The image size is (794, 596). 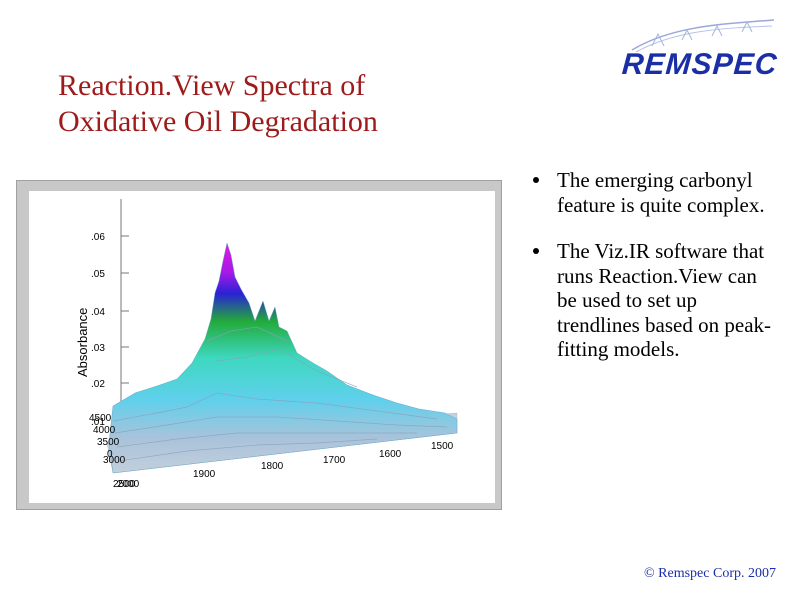 I want to click on z-tick-label: 3000, so click(x=114, y=460).